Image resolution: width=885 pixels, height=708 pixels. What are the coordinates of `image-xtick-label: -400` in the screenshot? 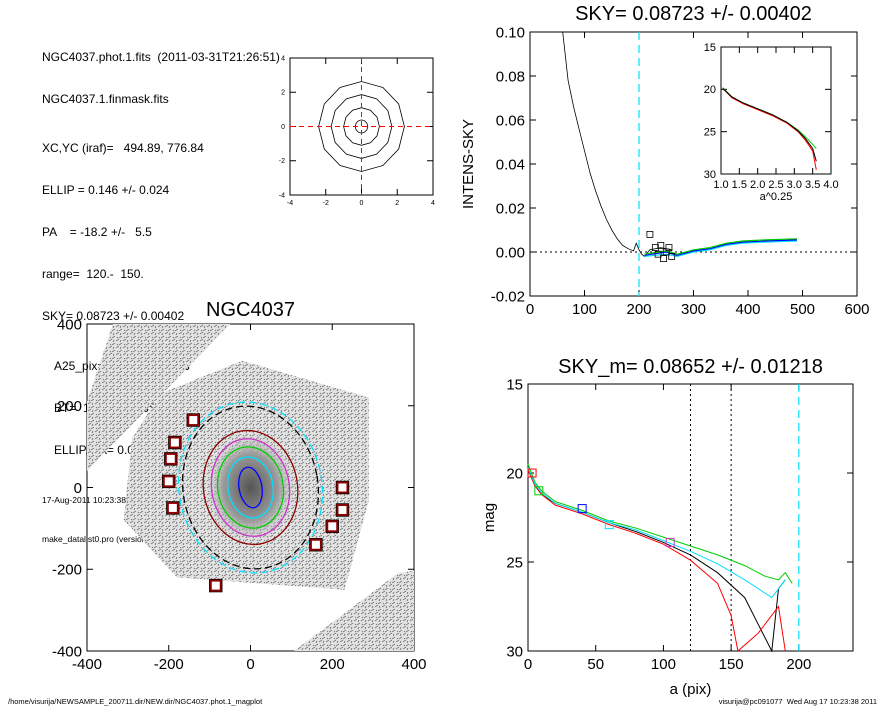 It's located at (87, 664).